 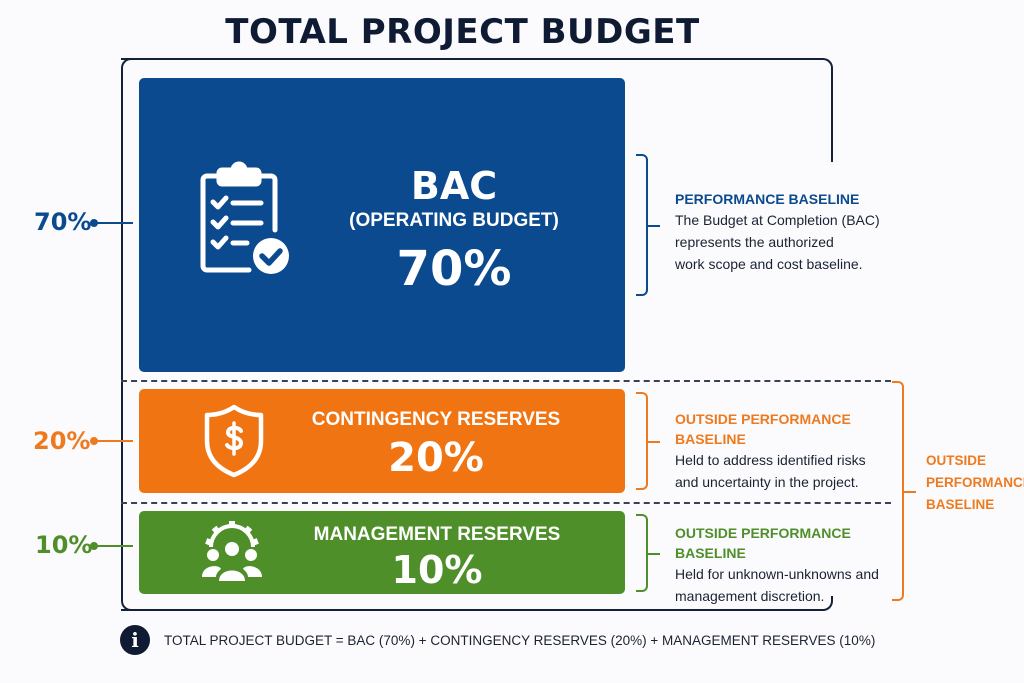 What do you see at coordinates (382, 441) in the screenshot?
I see `contingency-block: CONTINGENCY RESERVES 20%` at bounding box center [382, 441].